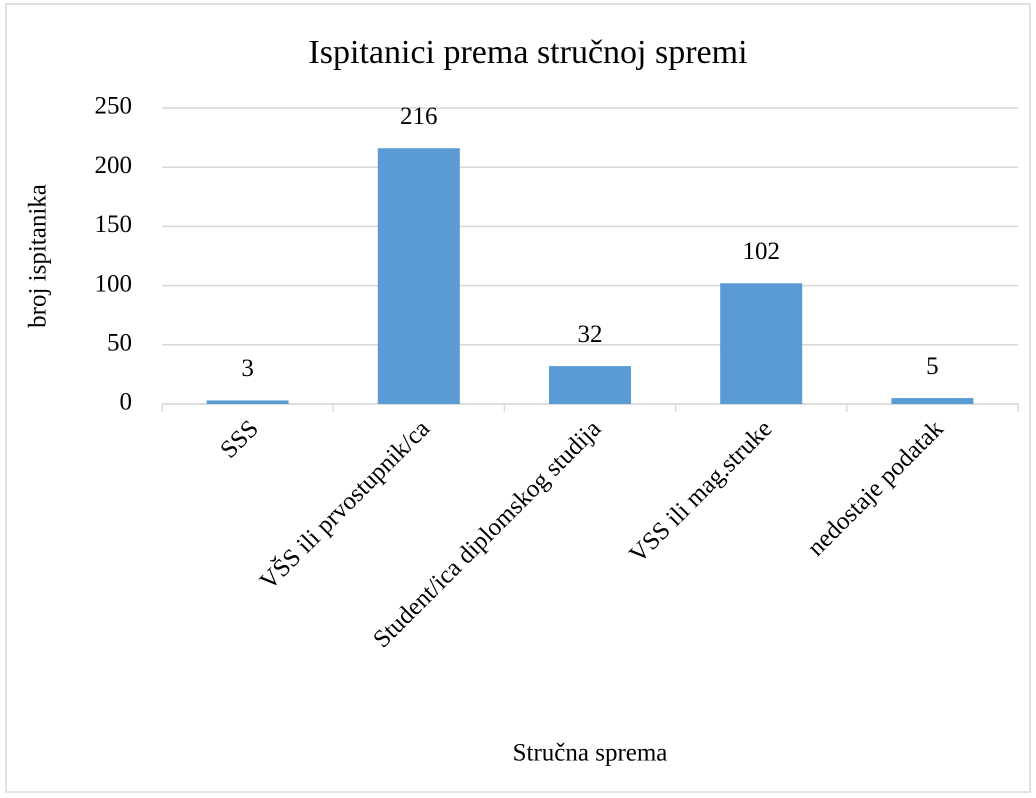 This screenshot has width=1036, height=798. What do you see at coordinates (114, 165) in the screenshot?
I see `y-tick-label: 200` at bounding box center [114, 165].